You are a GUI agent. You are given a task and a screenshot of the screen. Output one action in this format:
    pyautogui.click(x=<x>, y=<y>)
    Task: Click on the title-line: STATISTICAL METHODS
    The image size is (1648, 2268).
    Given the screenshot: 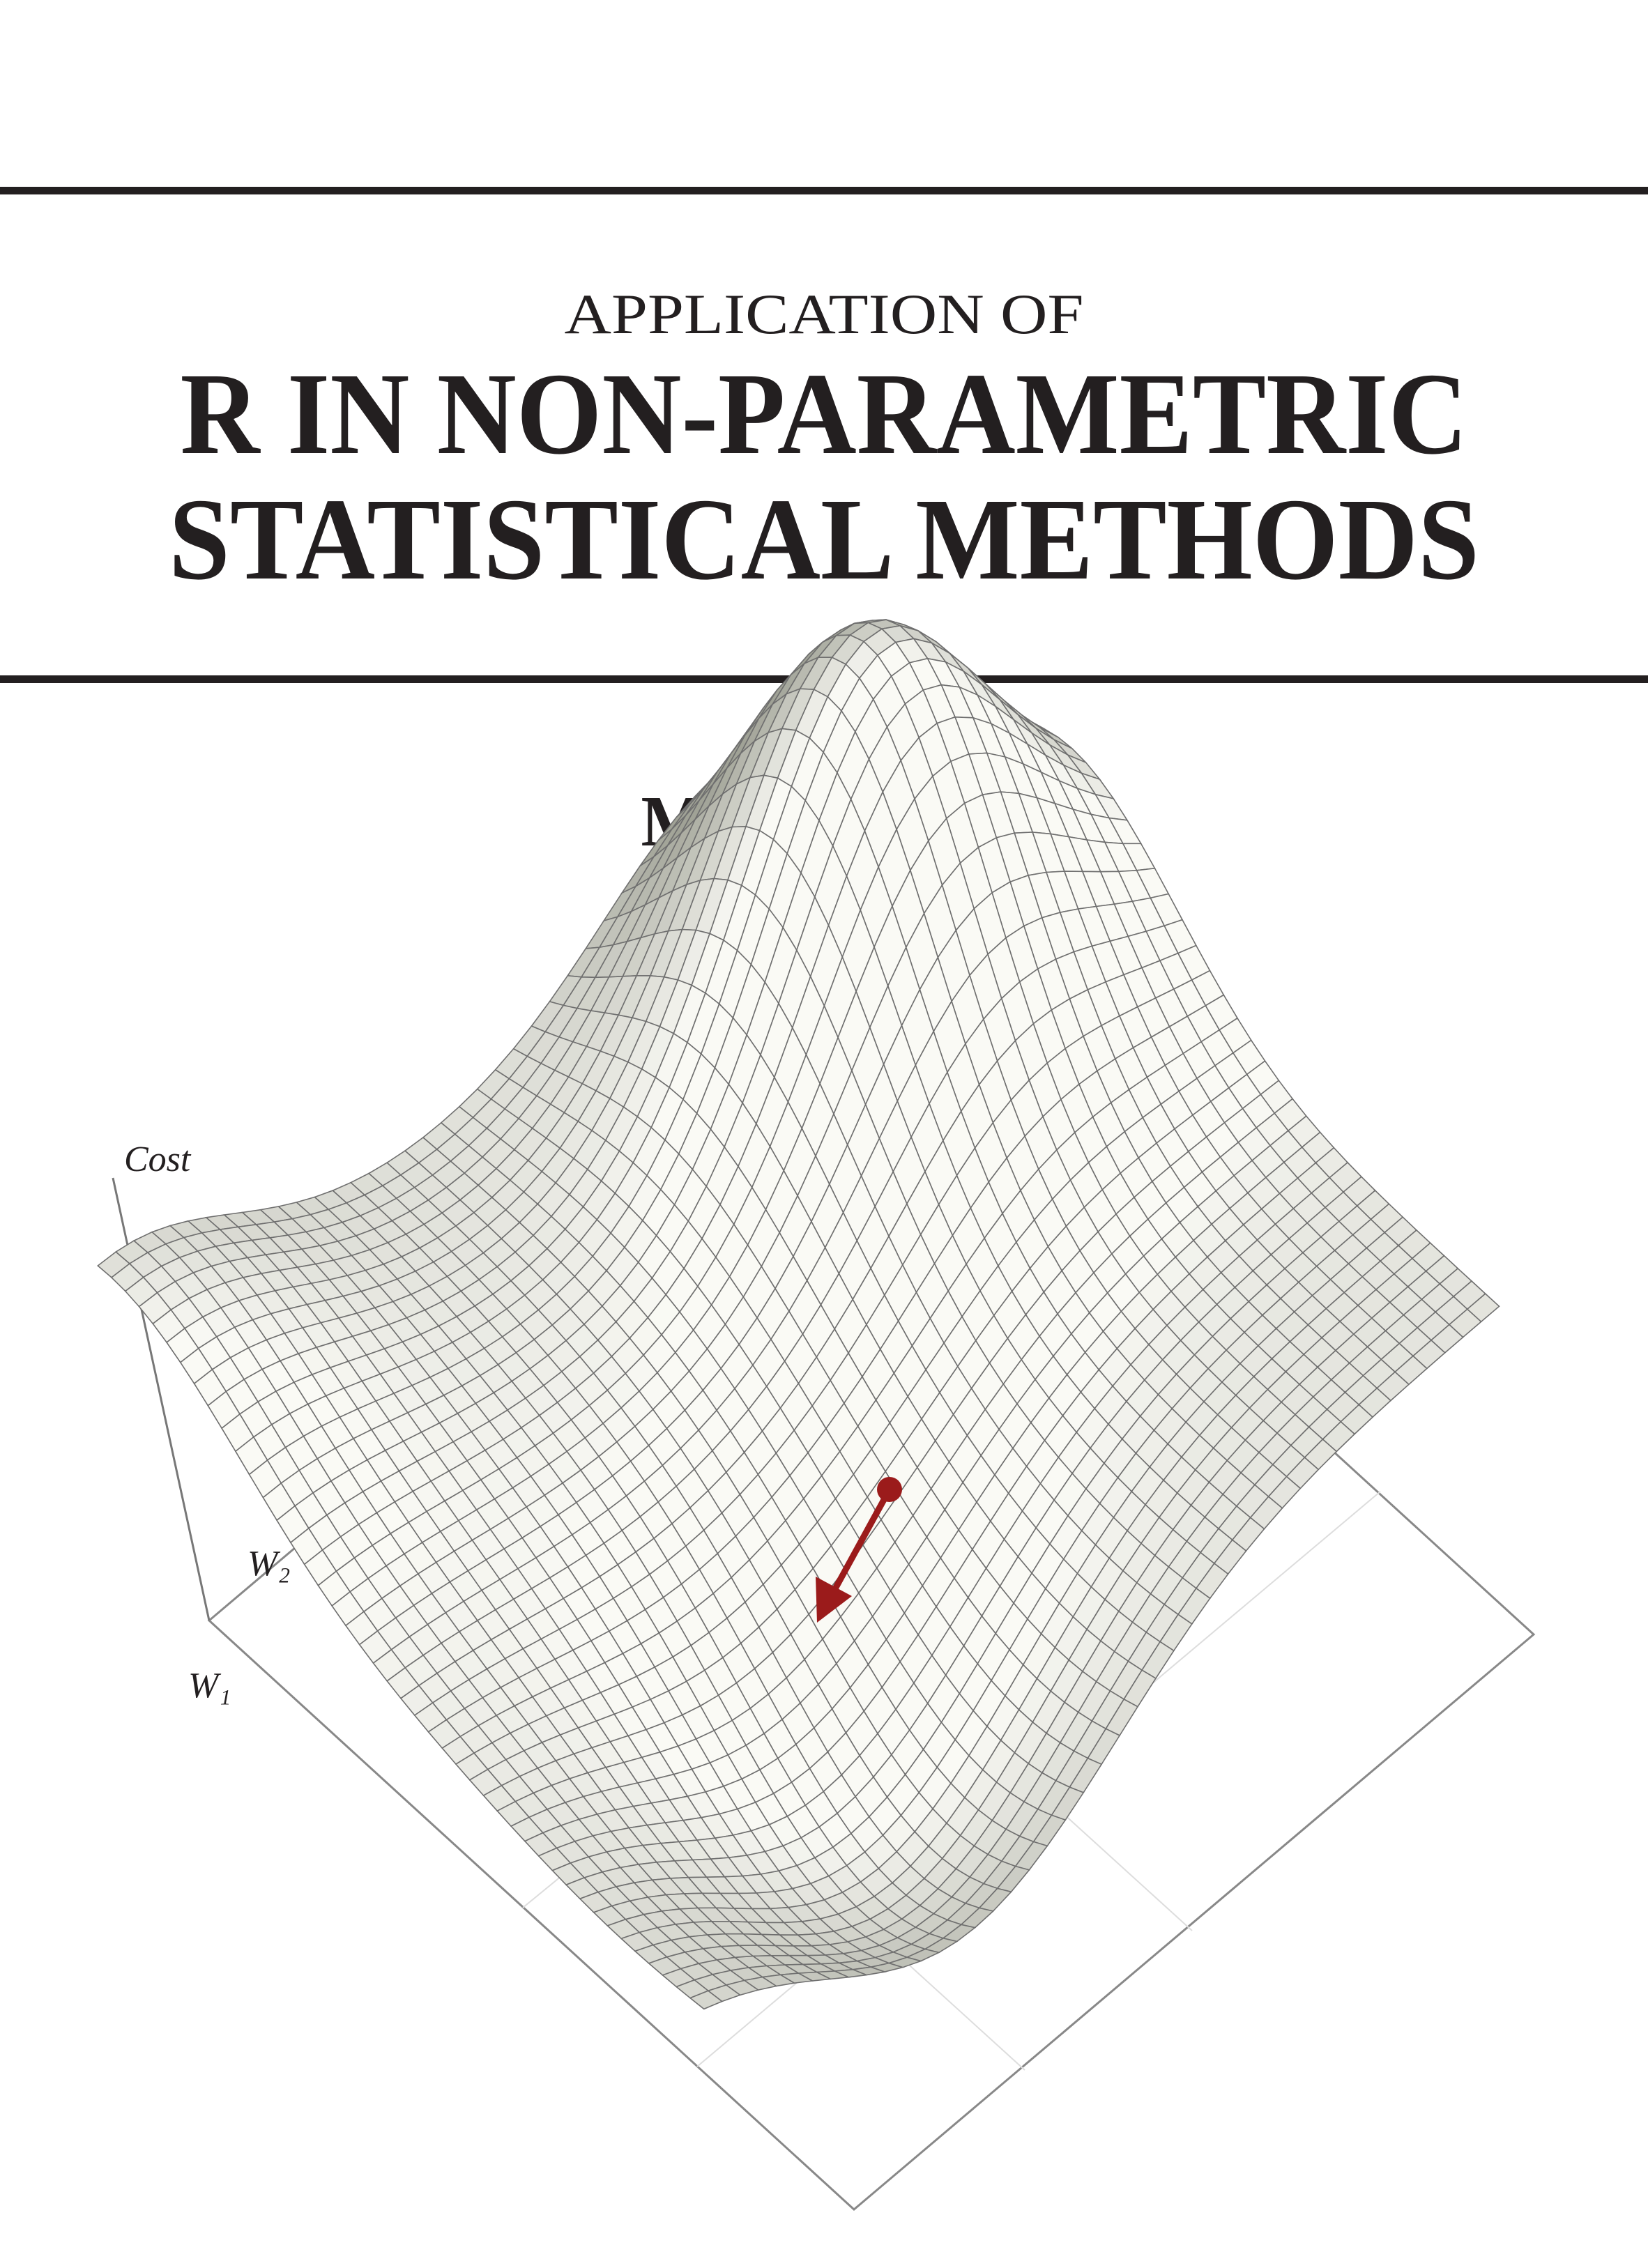 What is the action you would take?
    pyautogui.click(x=824, y=540)
    